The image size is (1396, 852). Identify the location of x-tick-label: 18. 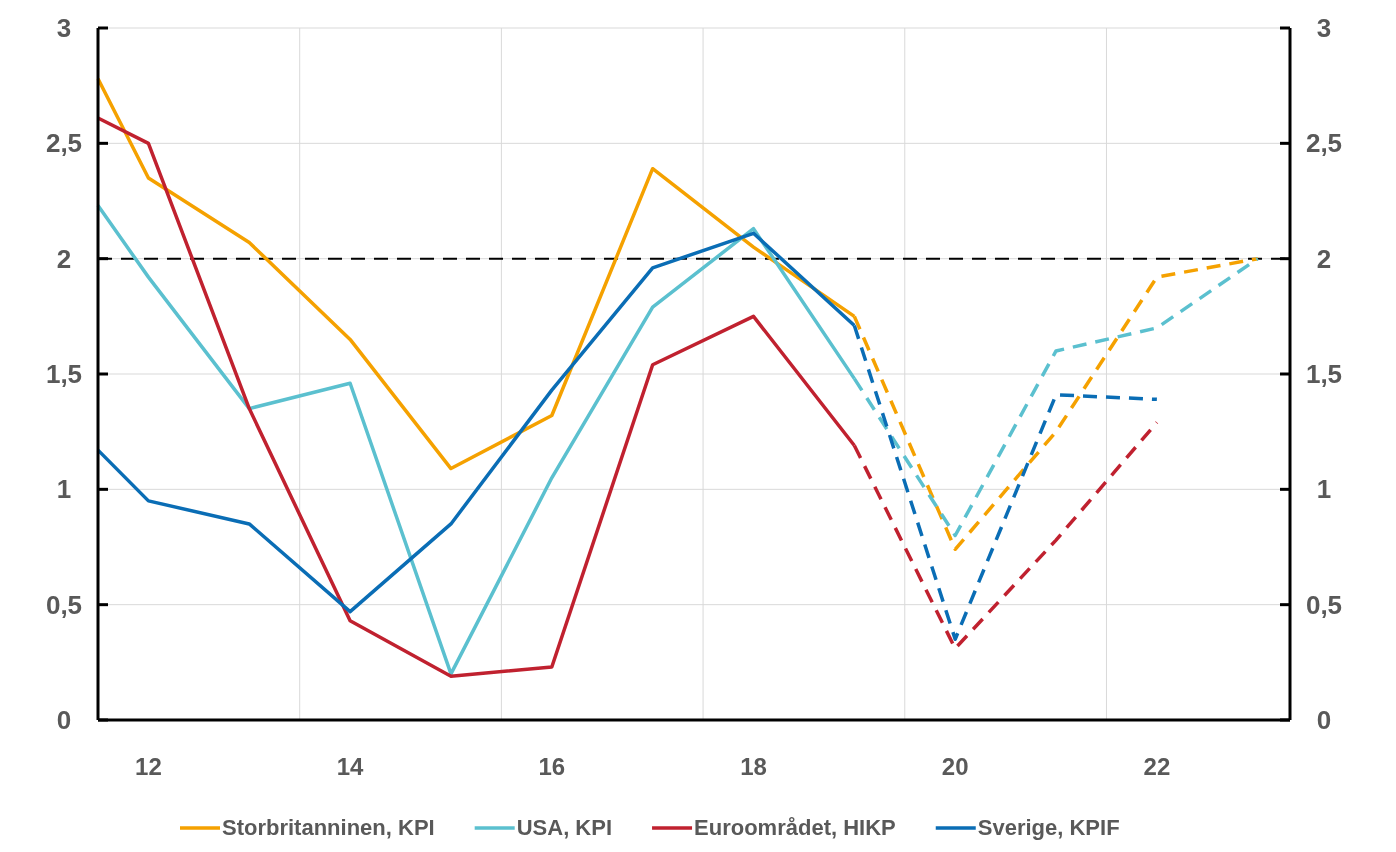
(753, 766).